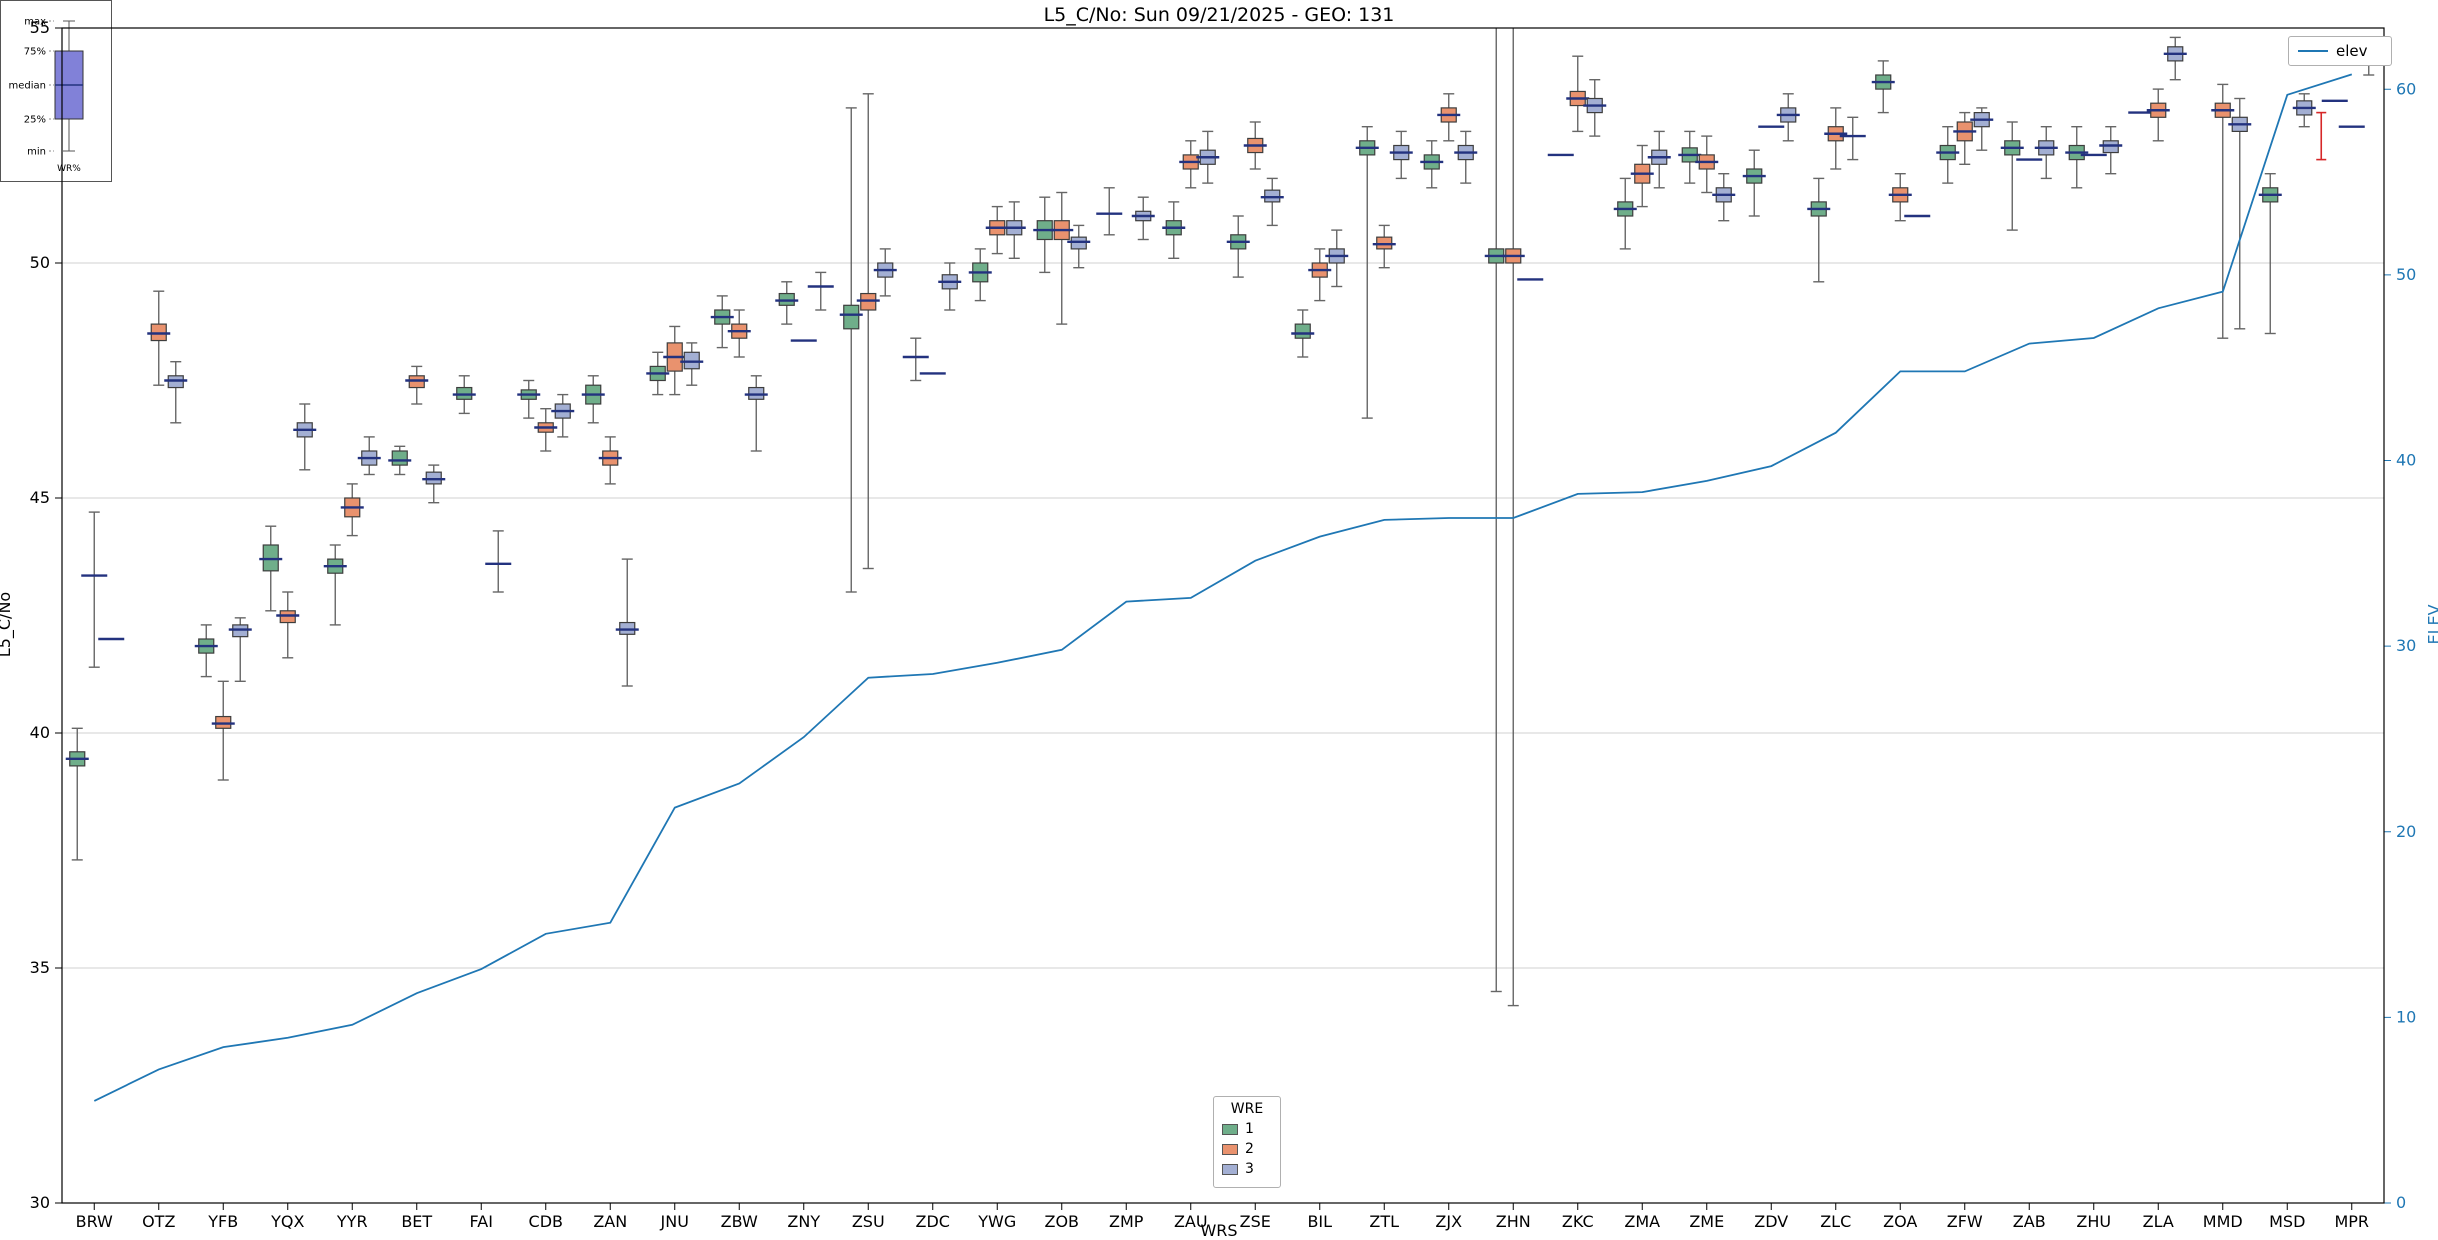  I want to click on y-left-tick-label: 55, so click(40, 27).